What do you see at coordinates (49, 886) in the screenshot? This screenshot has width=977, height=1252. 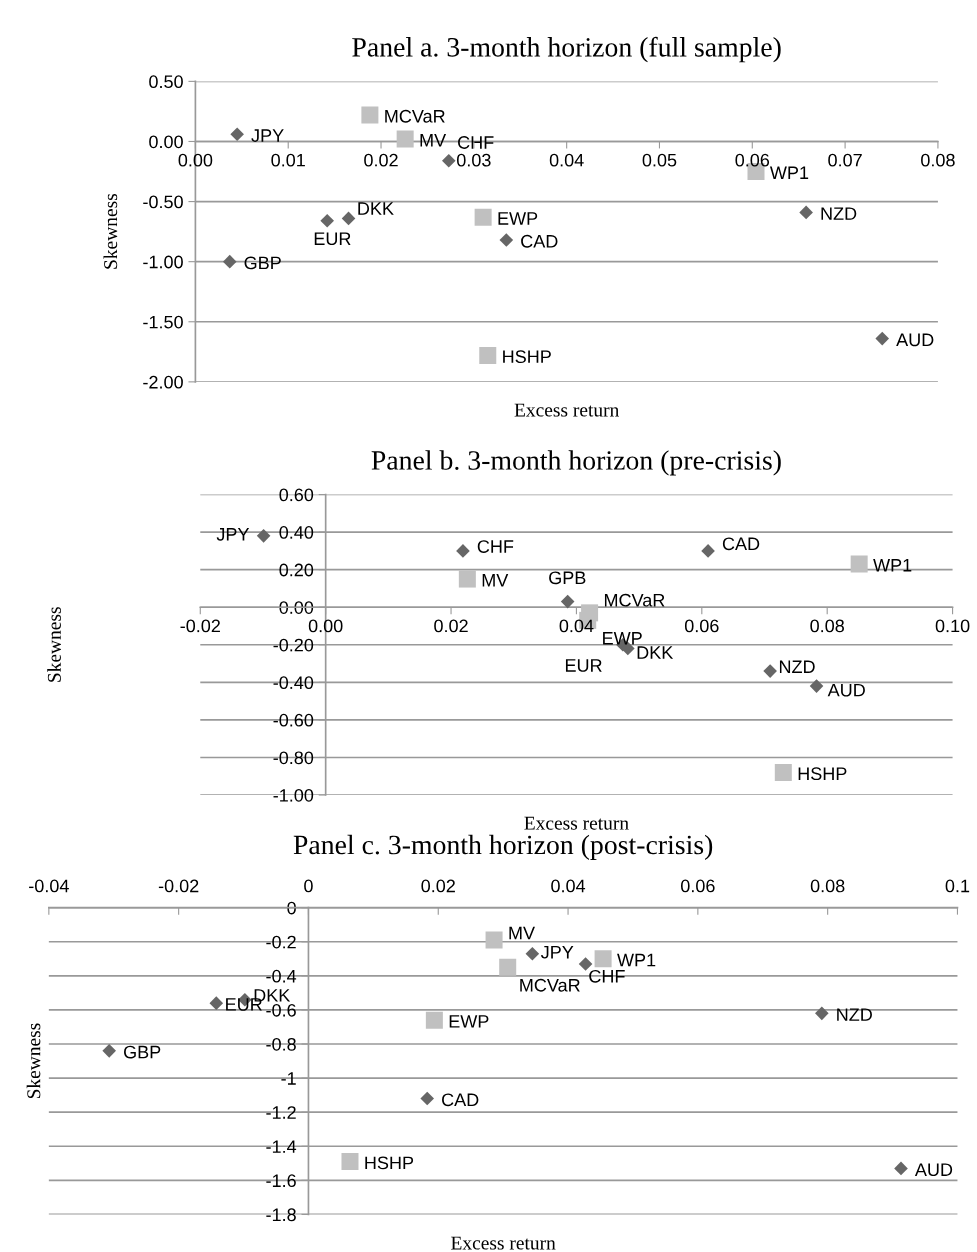 I see `x-tick-label: -0.04` at bounding box center [49, 886].